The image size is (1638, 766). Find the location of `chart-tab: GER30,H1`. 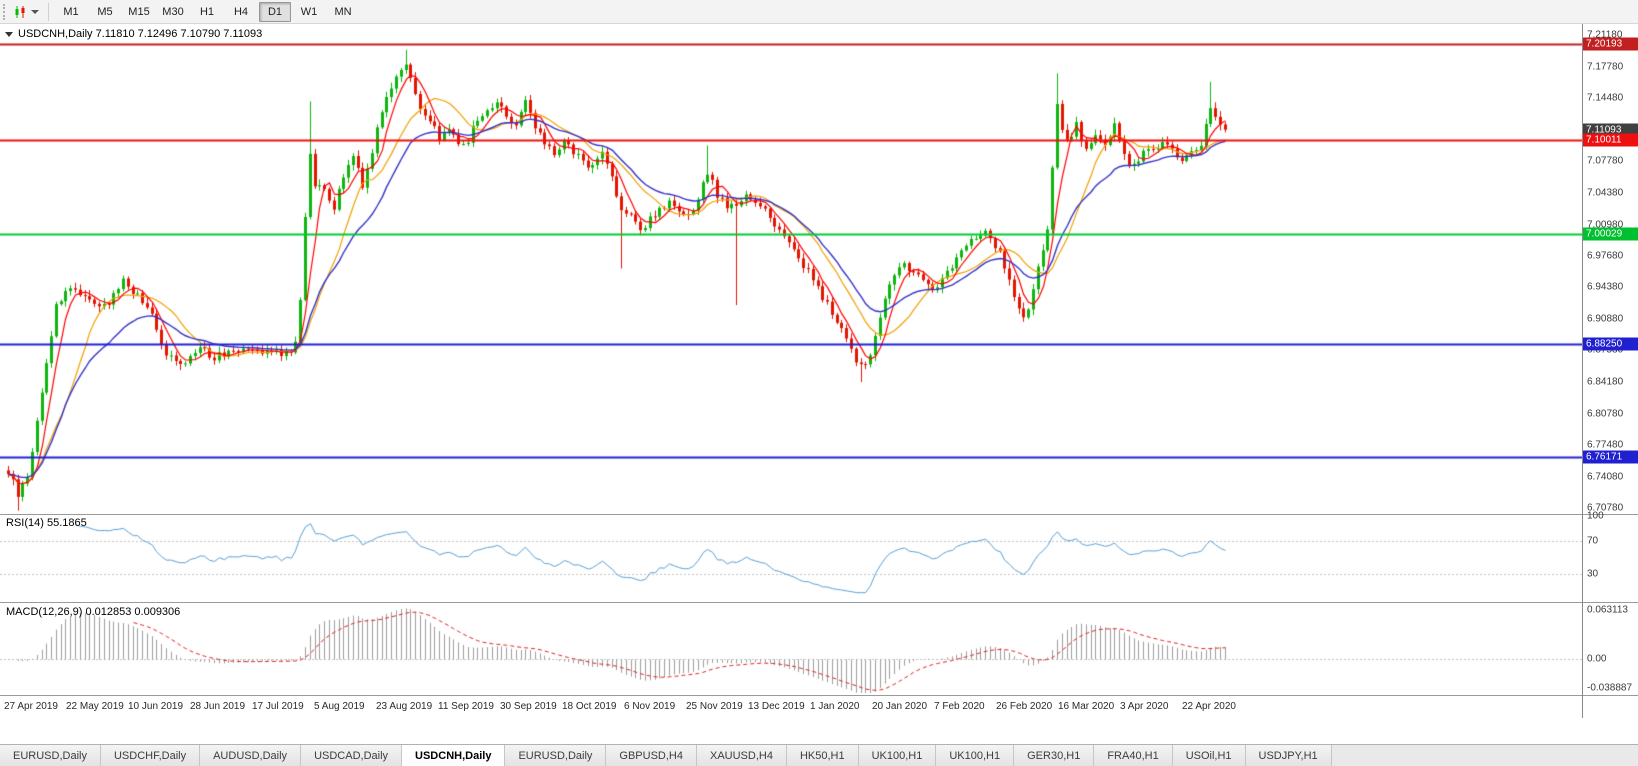

chart-tab: GER30,H1 is located at coordinates (1054, 755).